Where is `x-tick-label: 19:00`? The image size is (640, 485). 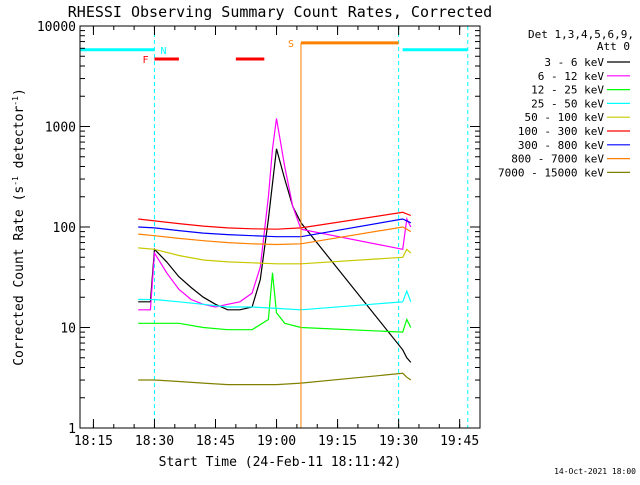
x-tick-label: 19:00 is located at coordinates (276, 441).